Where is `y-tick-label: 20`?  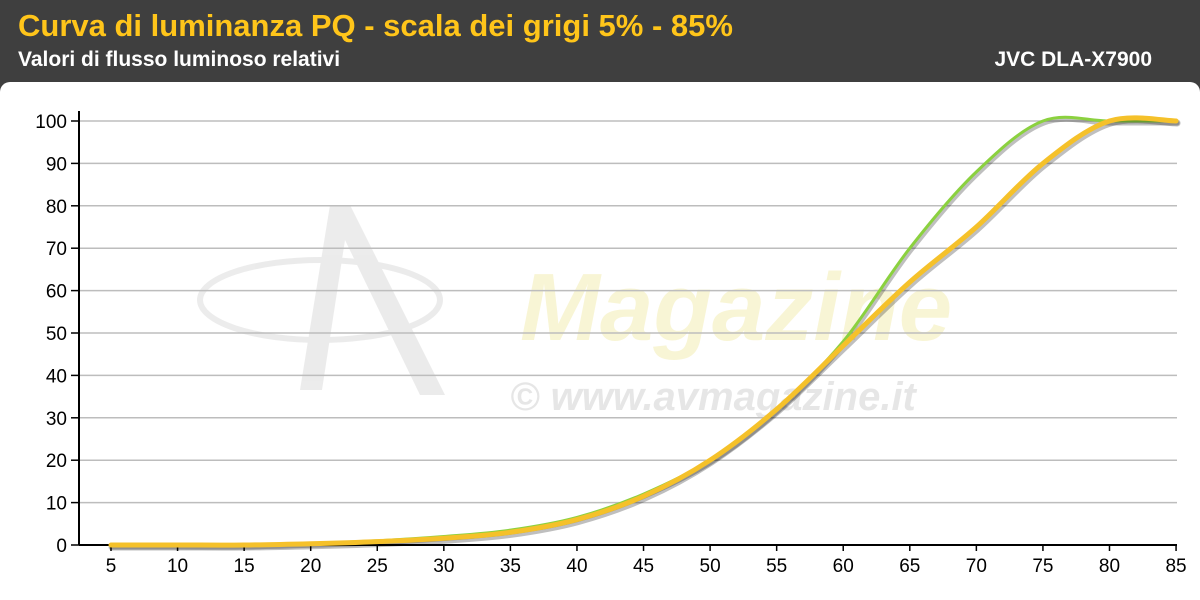
y-tick-label: 20 is located at coordinates (56, 461).